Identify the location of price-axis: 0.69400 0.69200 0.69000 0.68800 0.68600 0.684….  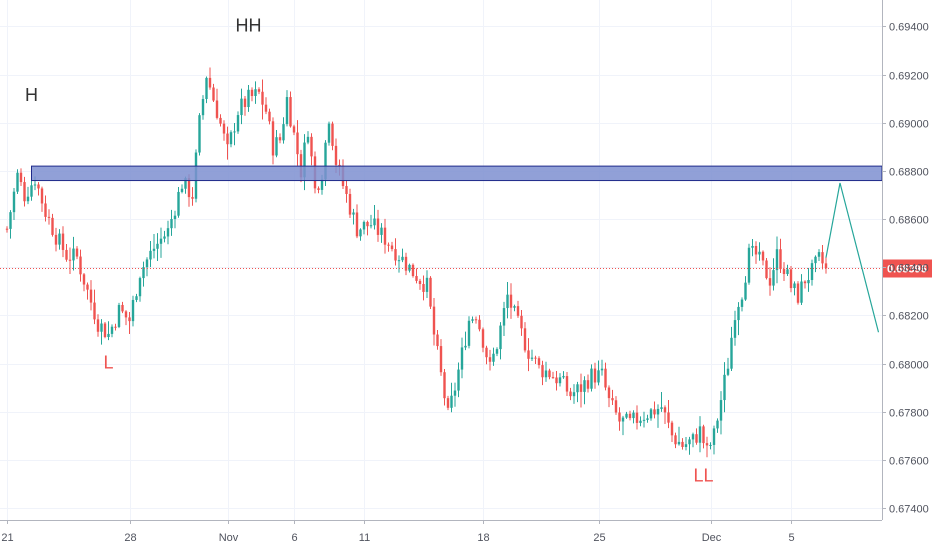
(905, 269).